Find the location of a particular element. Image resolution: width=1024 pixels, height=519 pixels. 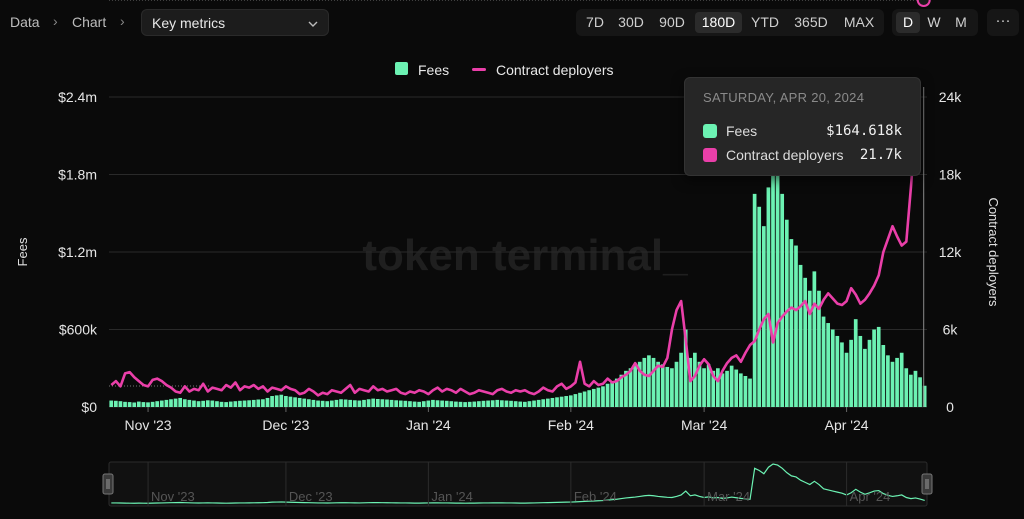

range-7d-button: 7D is located at coordinates (595, 22).